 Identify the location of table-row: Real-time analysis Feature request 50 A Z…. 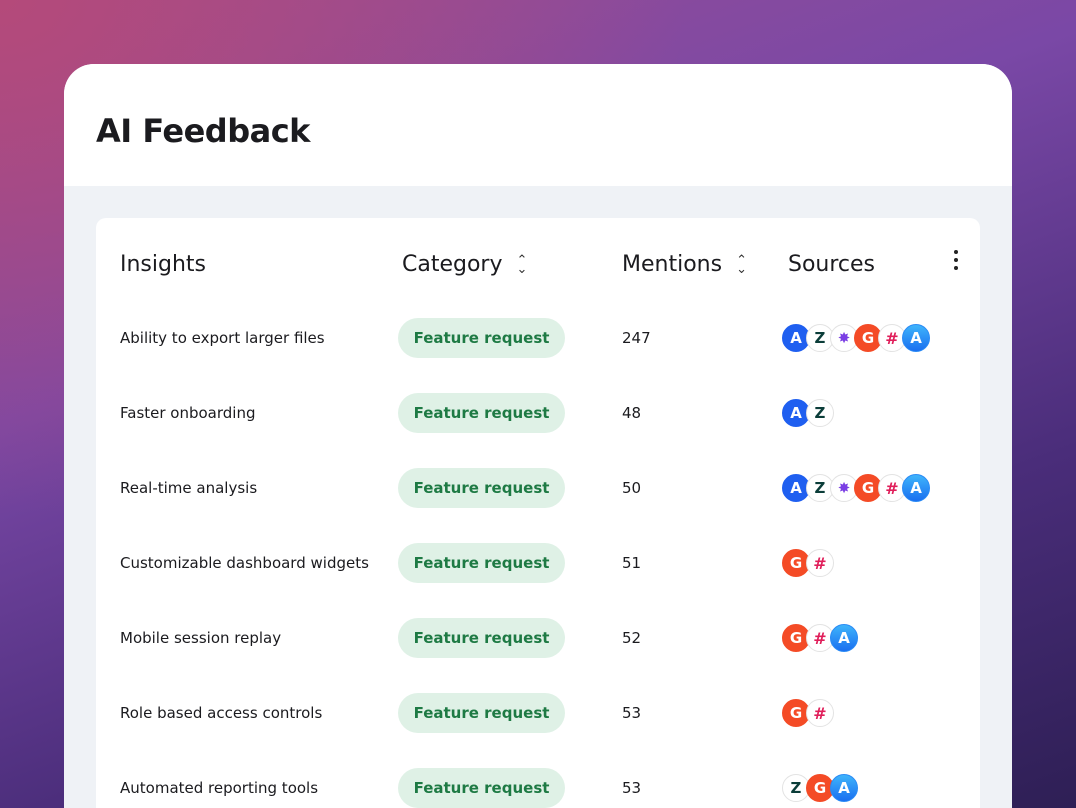
(538, 488).